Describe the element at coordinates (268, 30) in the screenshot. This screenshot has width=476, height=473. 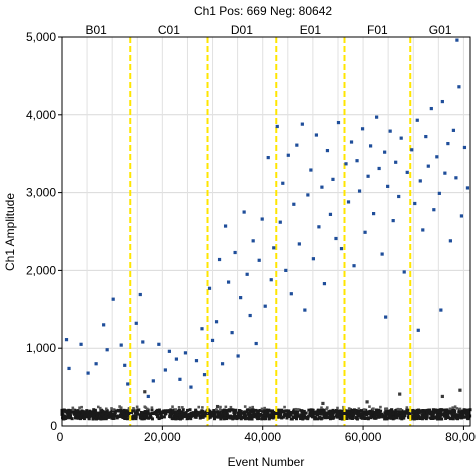
I see `well-labels: B01 C01 D01 E01 F01 G01` at that location.